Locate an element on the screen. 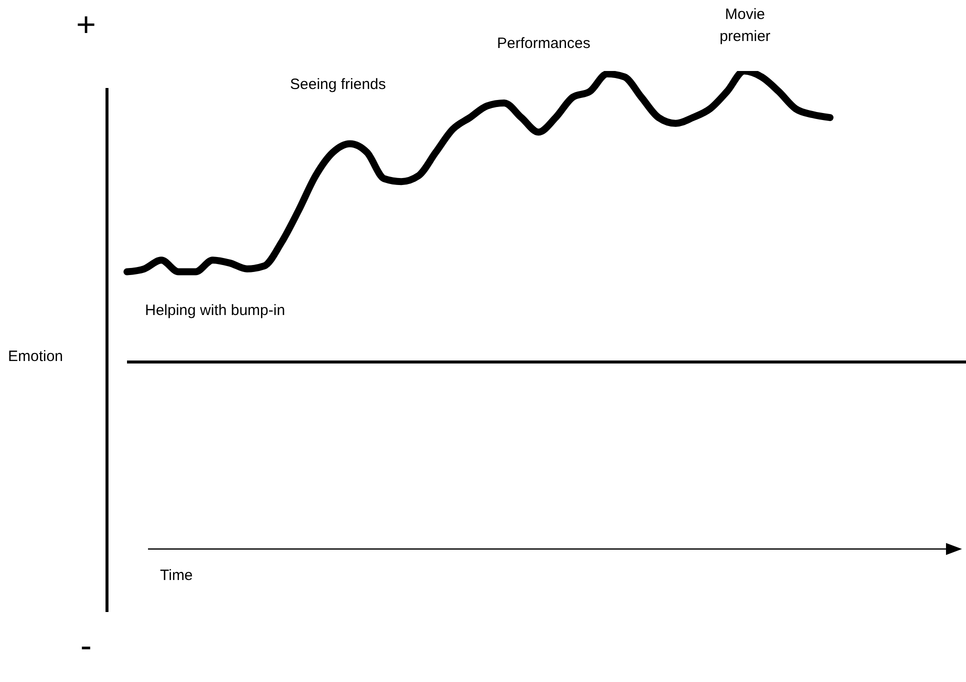  text: Performances is located at coordinates (544, 44).